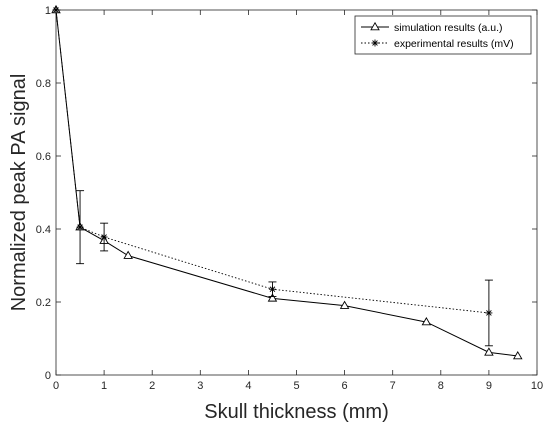 The width and height of the screenshot is (550, 432). What do you see at coordinates (296, 386) in the screenshot?
I see `x-tick-label: 5` at bounding box center [296, 386].